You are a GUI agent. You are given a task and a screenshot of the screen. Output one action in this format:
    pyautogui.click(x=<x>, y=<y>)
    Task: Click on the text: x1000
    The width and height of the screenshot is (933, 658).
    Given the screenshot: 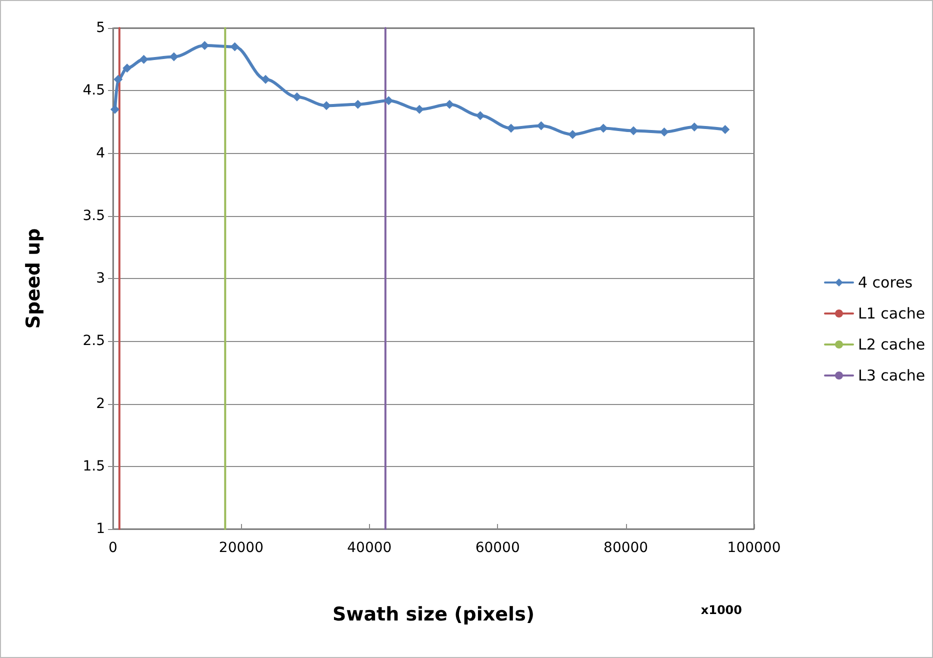 What is the action you would take?
    pyautogui.click(x=721, y=610)
    